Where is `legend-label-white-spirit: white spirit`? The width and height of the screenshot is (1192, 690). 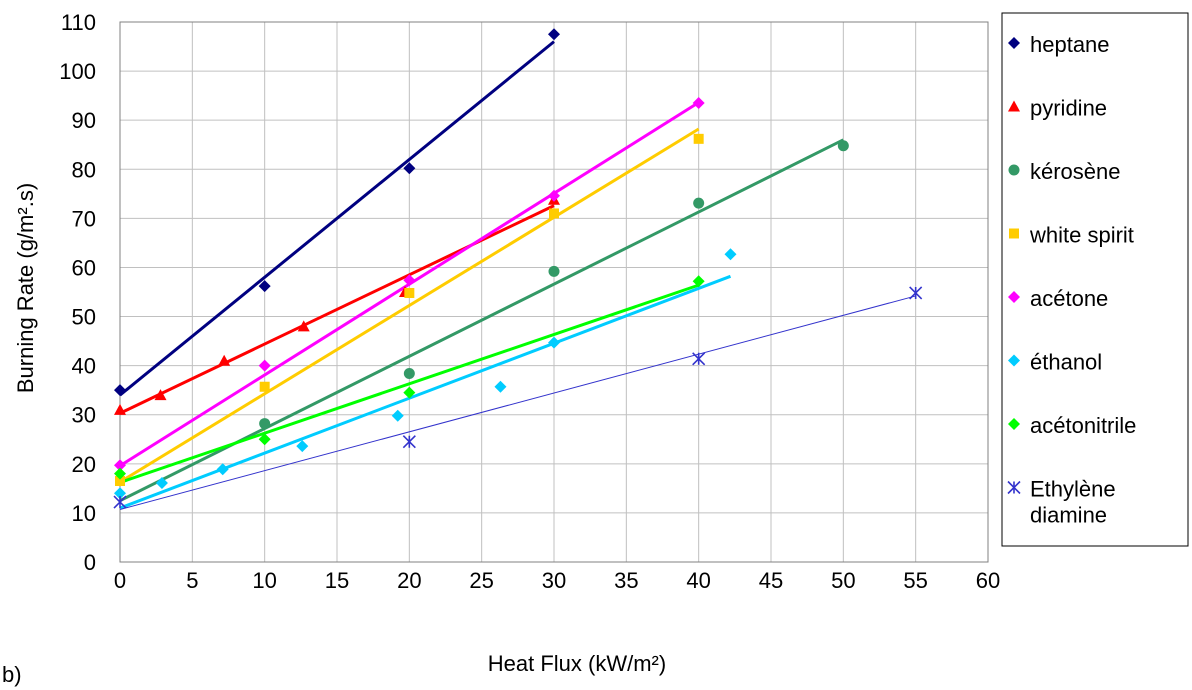 legend-label-white-spirit: white spirit is located at coordinates (1081, 235).